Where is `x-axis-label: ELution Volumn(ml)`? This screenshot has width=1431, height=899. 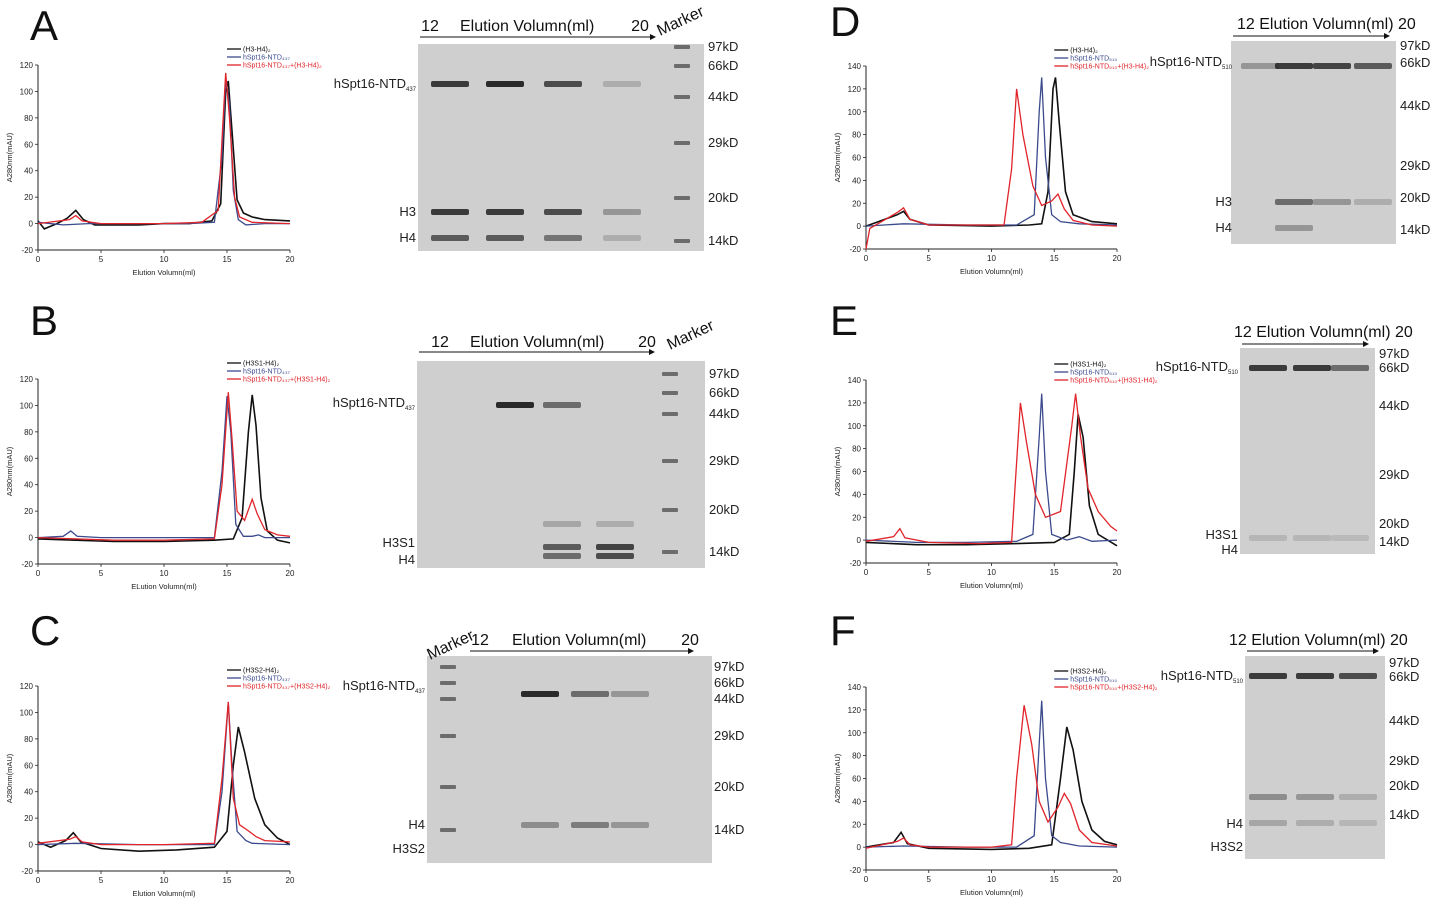
x-axis-label: ELution Volumn(ml) is located at coordinates (164, 586).